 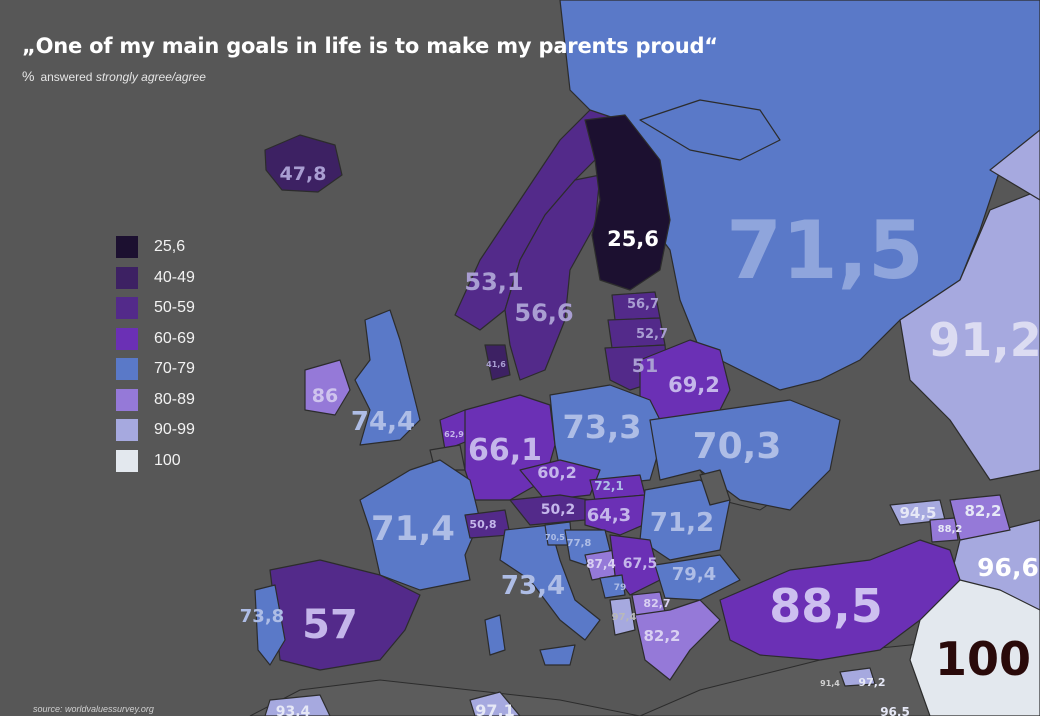 What do you see at coordinates (983, 659) in the screenshot?
I see `value-label-iran: 100` at bounding box center [983, 659].